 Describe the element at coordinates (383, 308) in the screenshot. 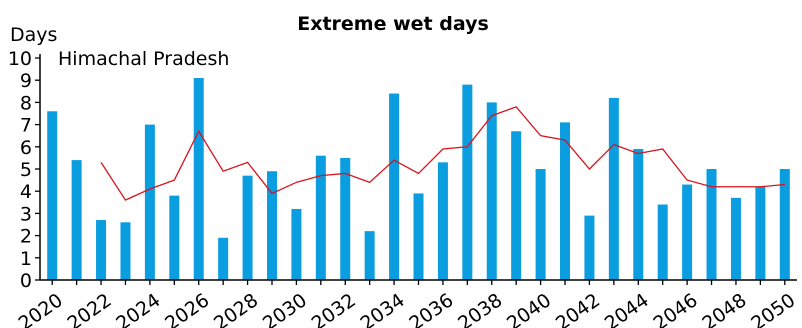

I see `x-tick-label: 2034` at that location.